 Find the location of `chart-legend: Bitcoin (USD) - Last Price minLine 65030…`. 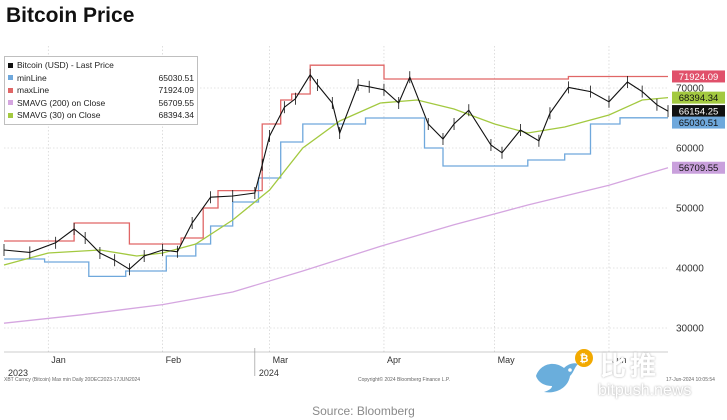

chart-legend: Bitcoin (USD) - Last Price minLine 65030… is located at coordinates (101, 90).